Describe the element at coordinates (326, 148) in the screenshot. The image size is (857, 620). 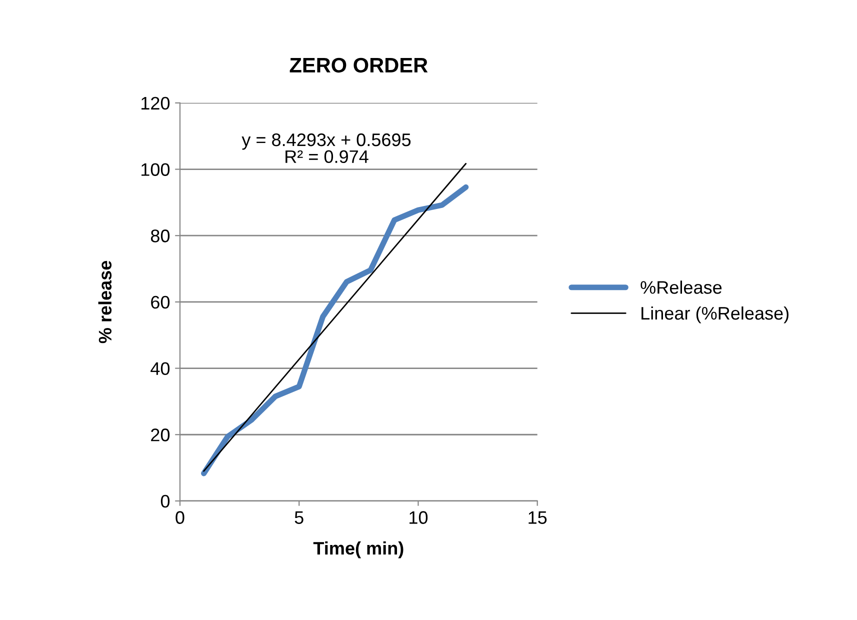
I see `annotation: y = 8.4293x + 0.5695 R² = 0.974` at that location.